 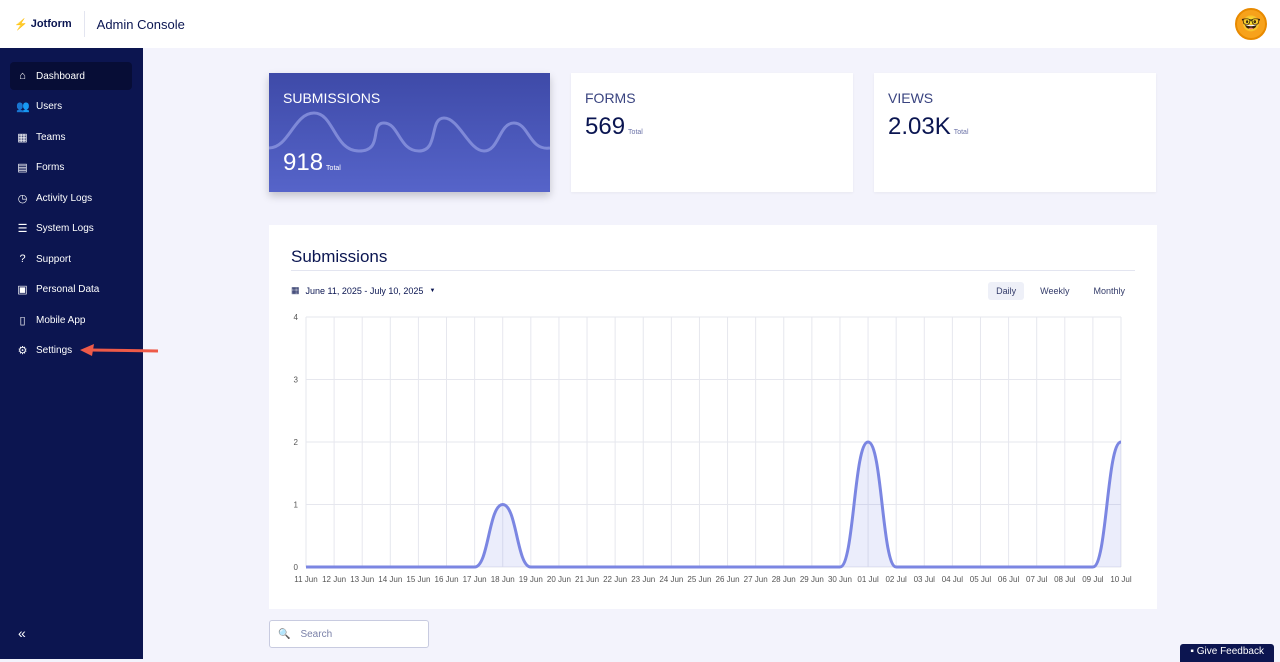 What do you see at coordinates (296, 380) in the screenshot?
I see `y-tick-label: 3` at bounding box center [296, 380].